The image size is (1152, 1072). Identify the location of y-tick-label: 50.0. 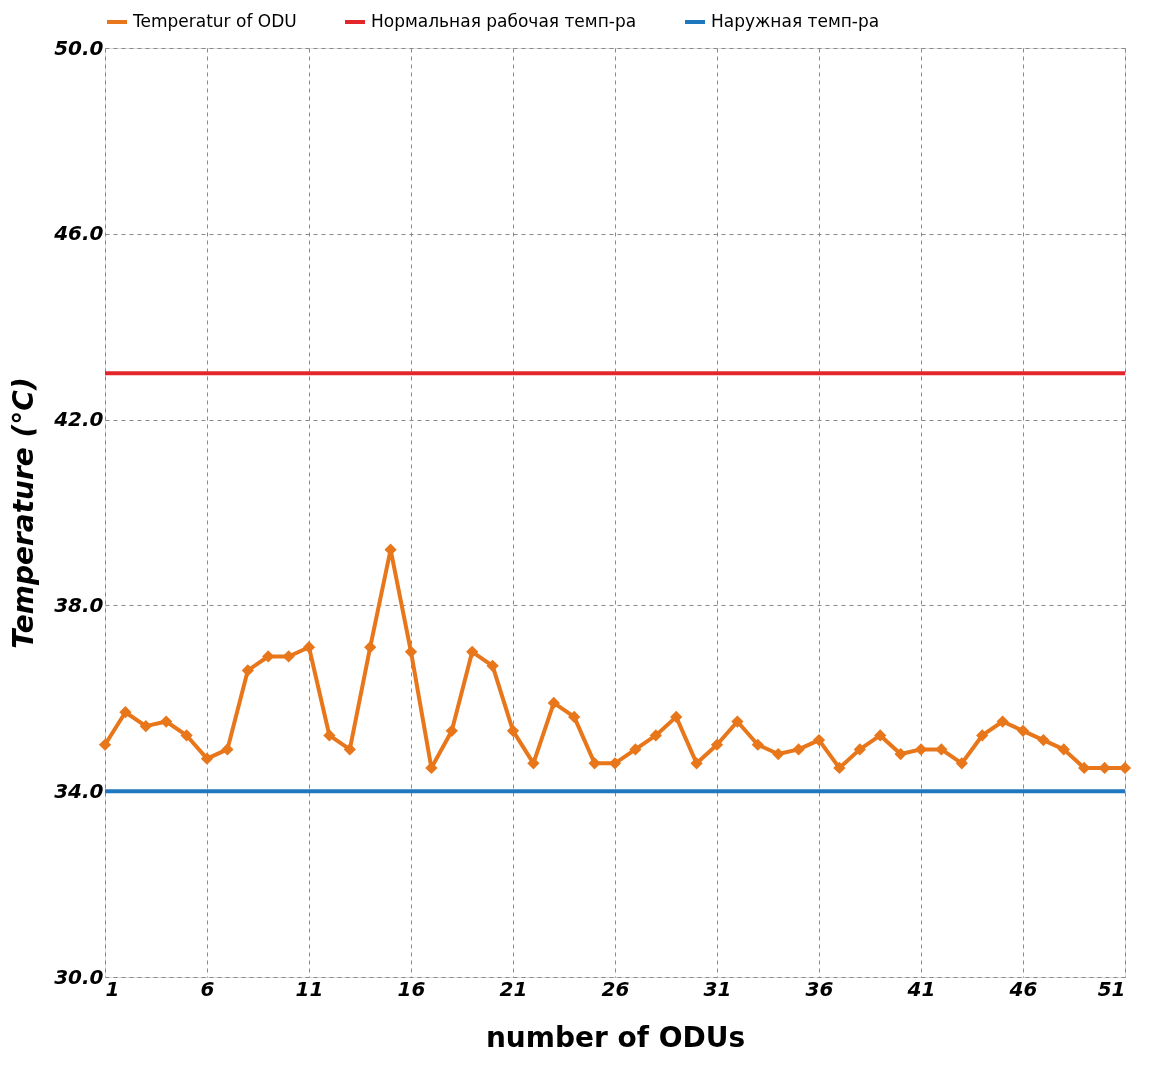
(79, 47).